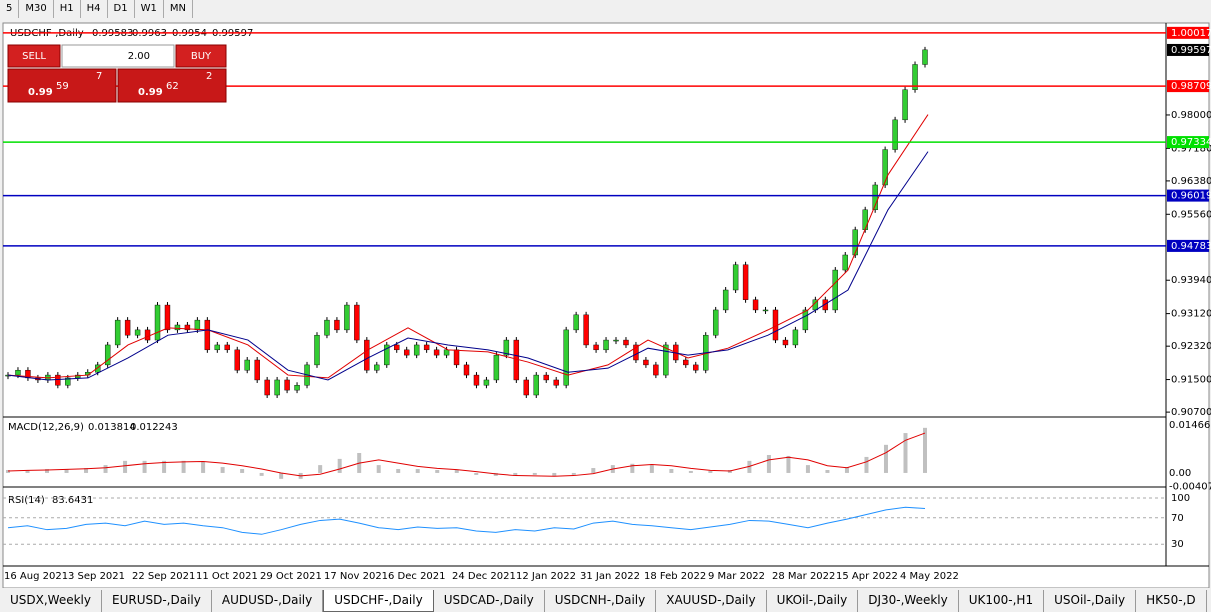 The image size is (1211, 612). Describe the element at coordinates (1191, 142) in the screenshot. I see `level-label: 0.97334` at that location.